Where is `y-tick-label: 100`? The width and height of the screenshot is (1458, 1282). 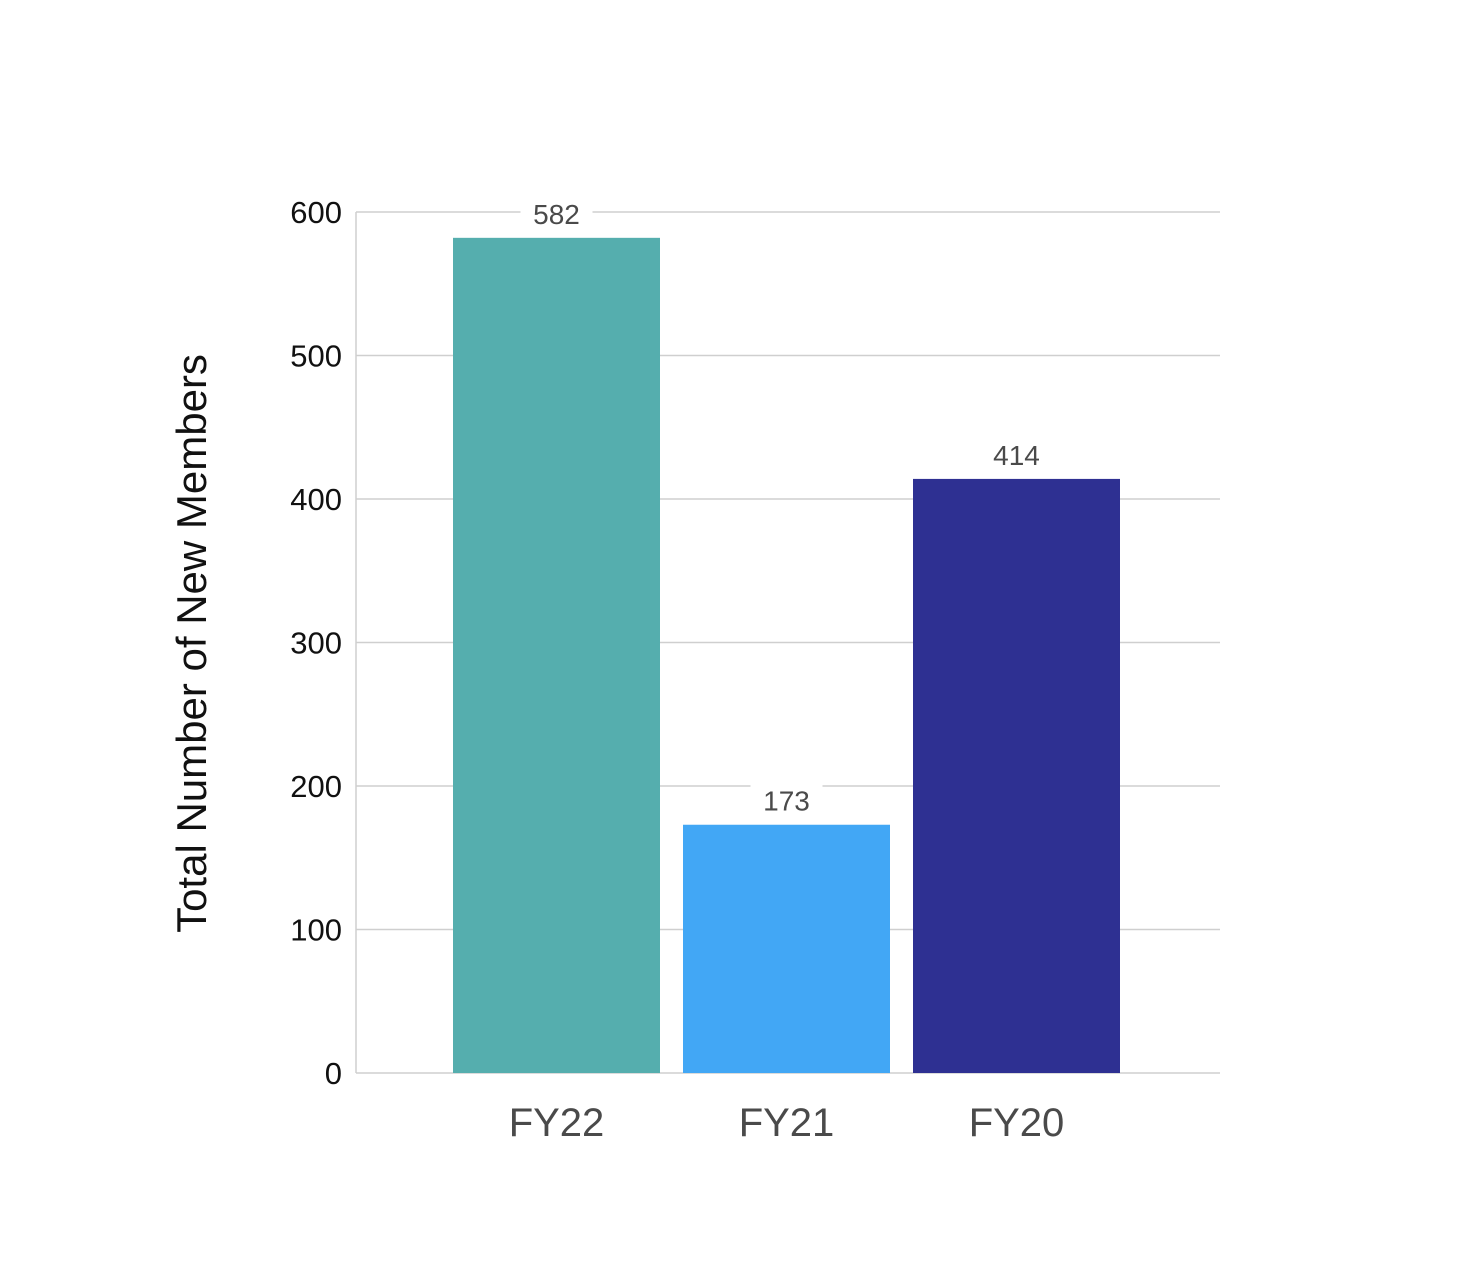 y-tick-label: 100 is located at coordinates (316, 930).